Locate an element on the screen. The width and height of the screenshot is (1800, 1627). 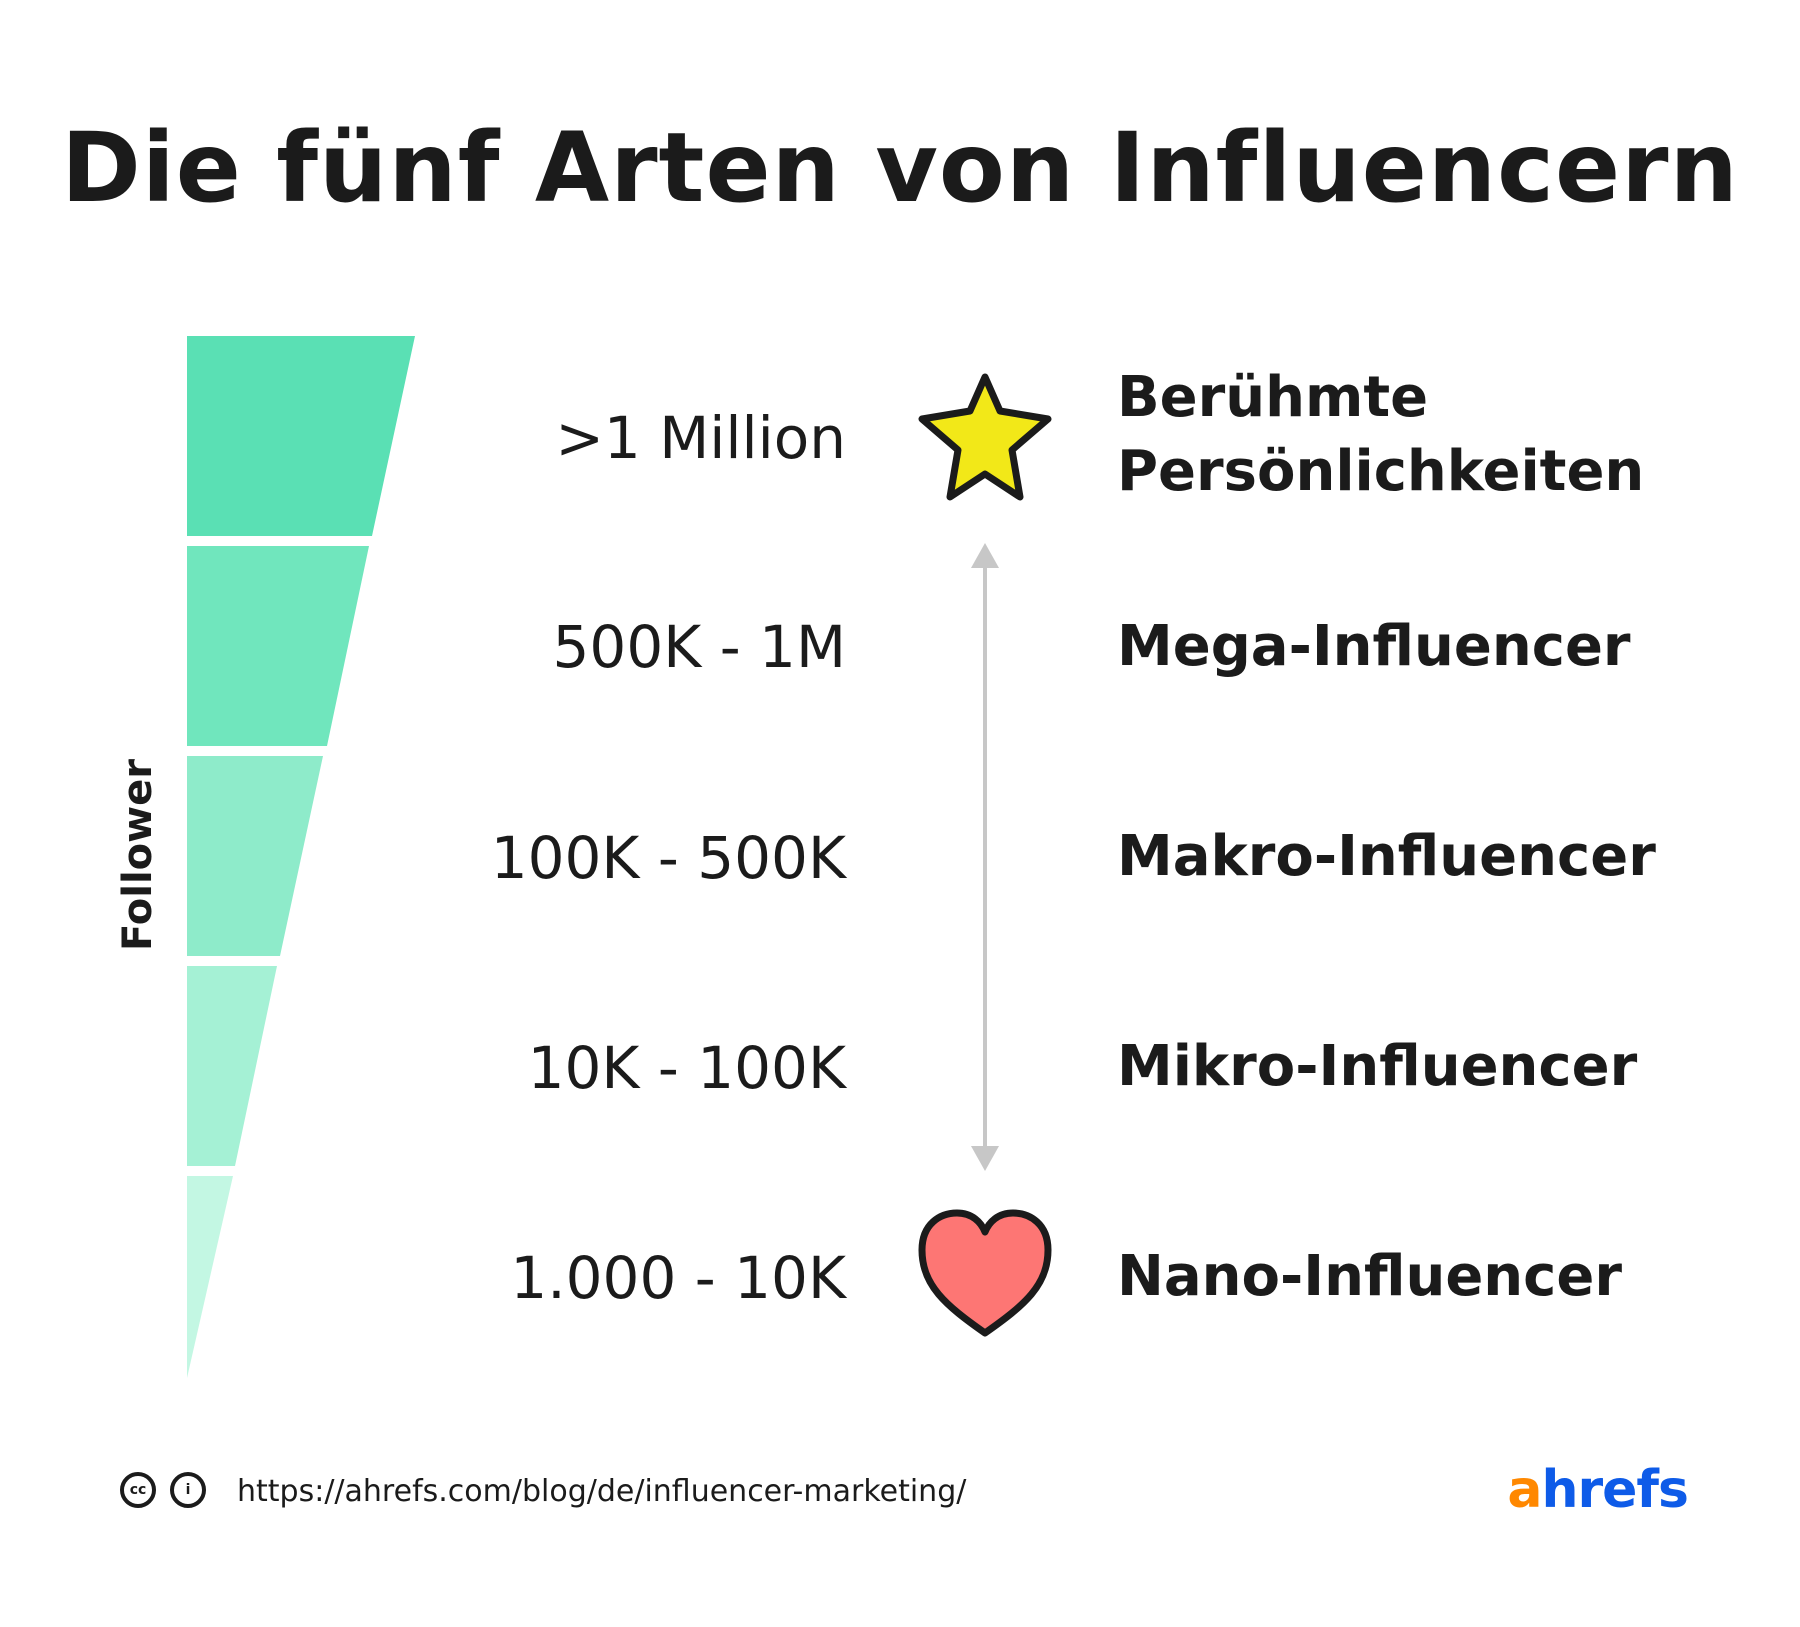
type-tier-2: Mega-Influencer is located at coordinates (1374, 646).